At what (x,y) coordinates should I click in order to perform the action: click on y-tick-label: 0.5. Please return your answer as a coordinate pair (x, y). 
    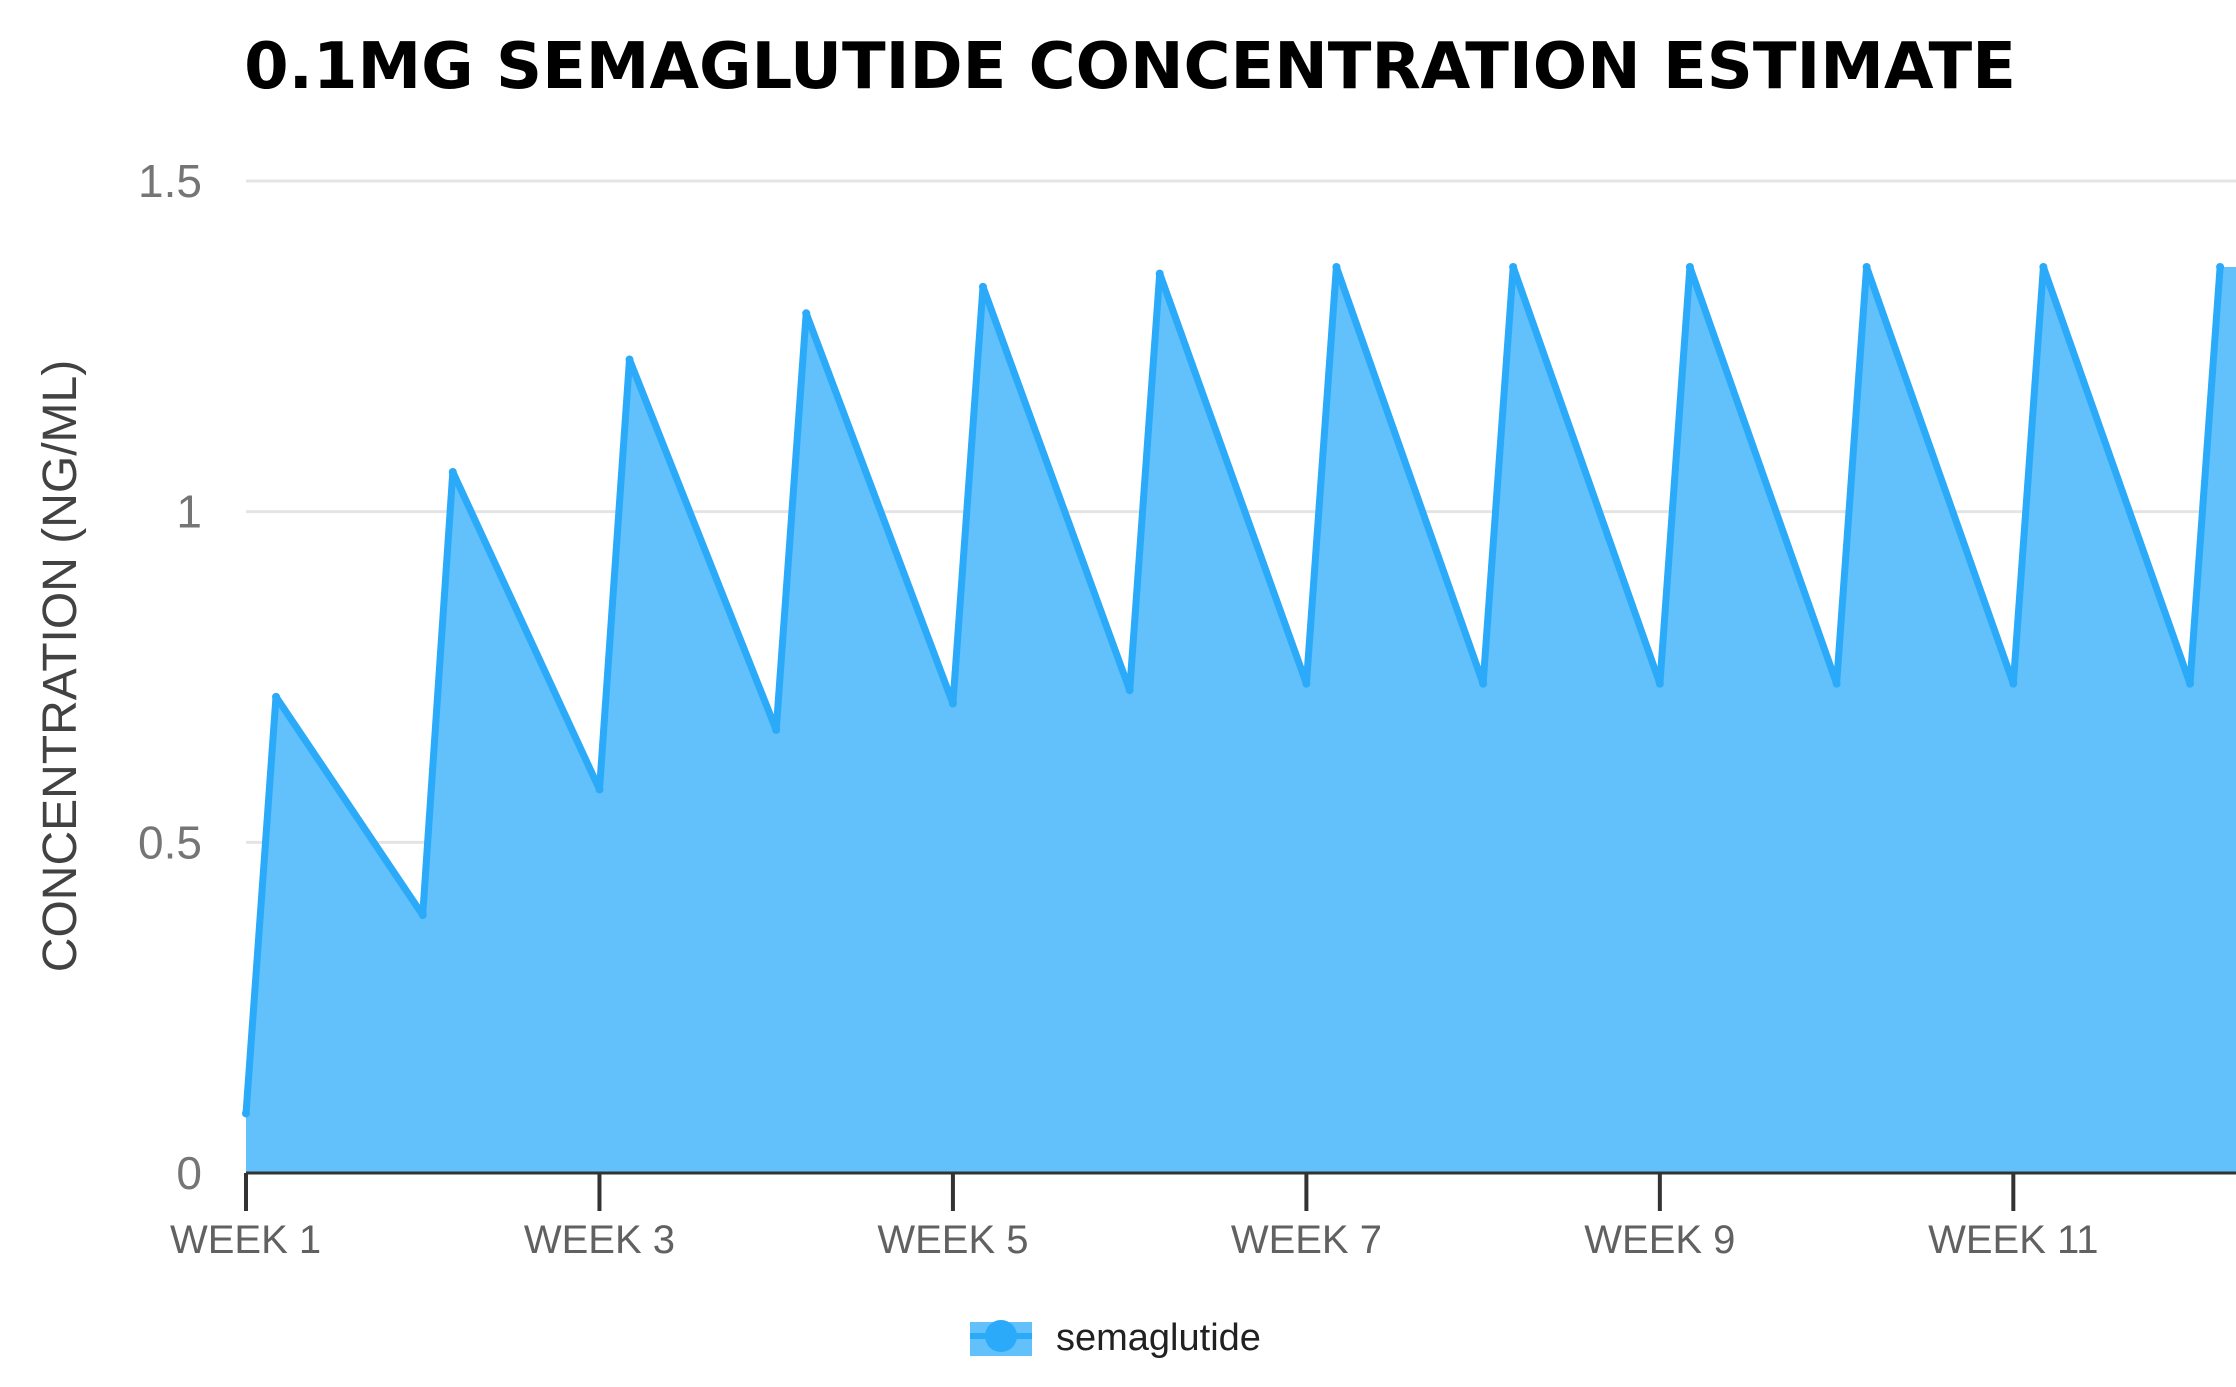
    Looking at the image, I should click on (170, 842).